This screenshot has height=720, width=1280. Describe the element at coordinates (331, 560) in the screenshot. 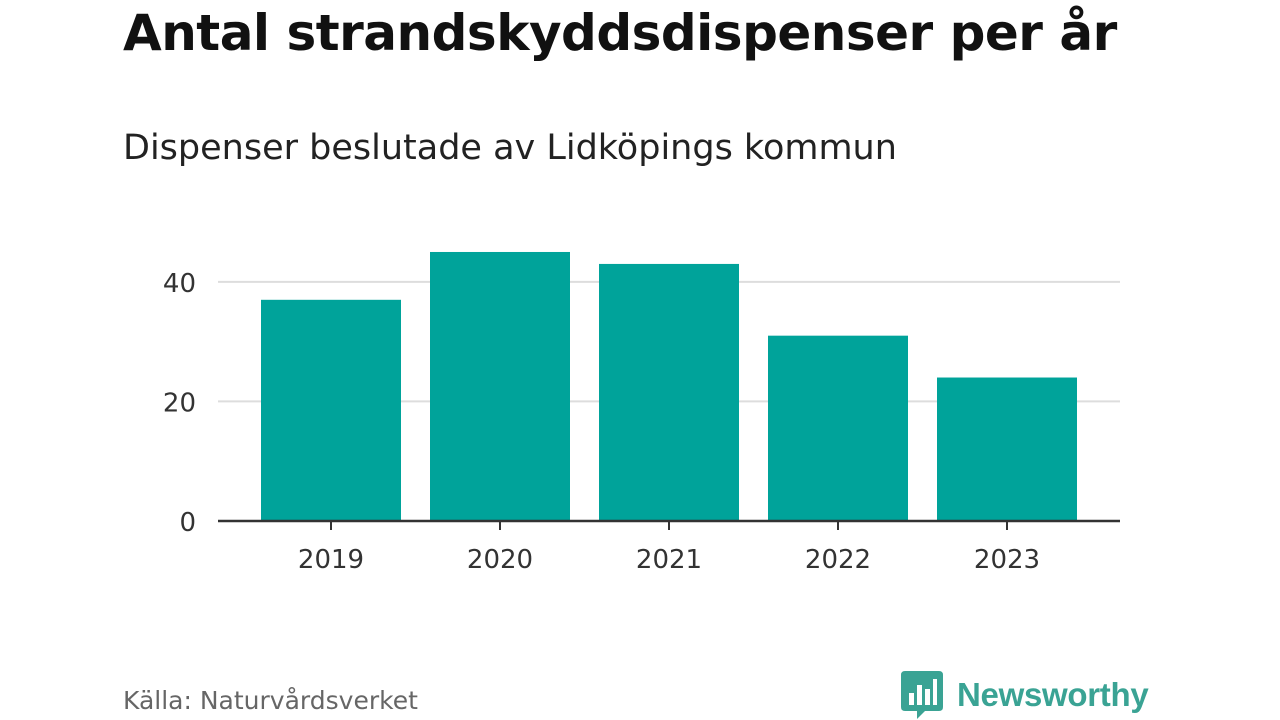

I see `x-tick-label: 2019` at that location.